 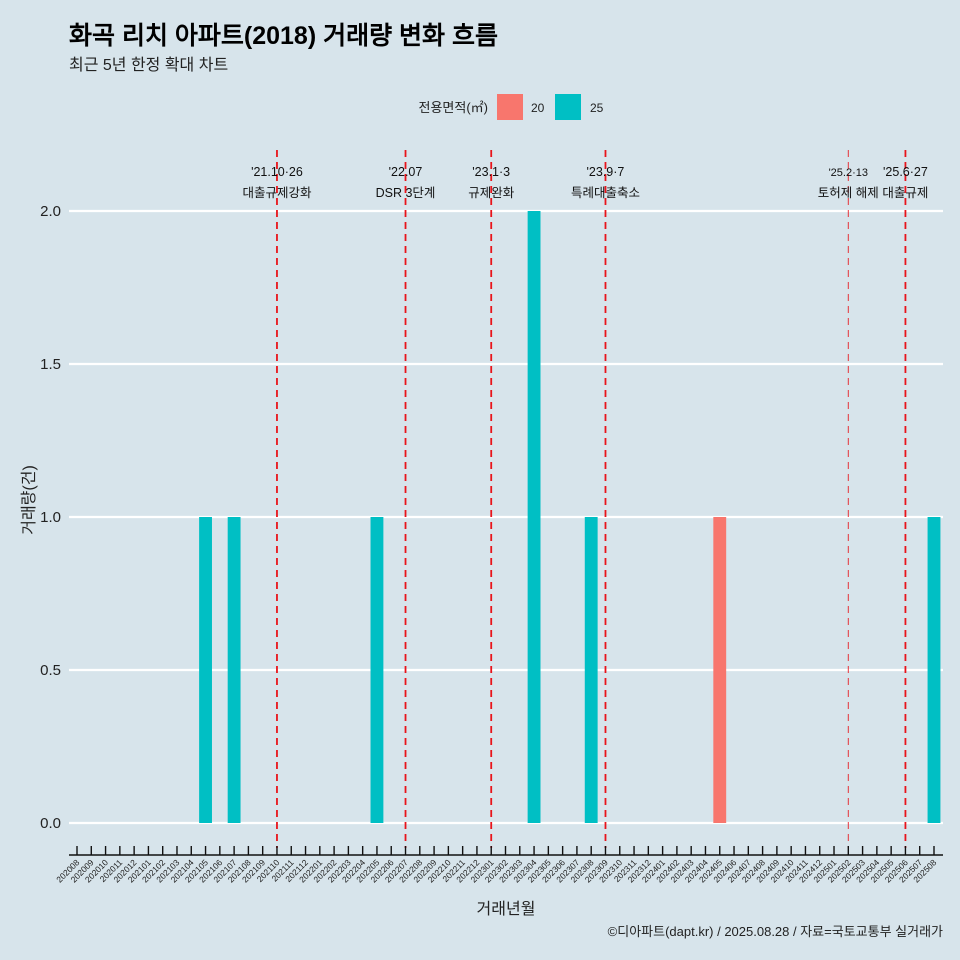 I want to click on legend-label-20: 20, so click(x=538, y=108).